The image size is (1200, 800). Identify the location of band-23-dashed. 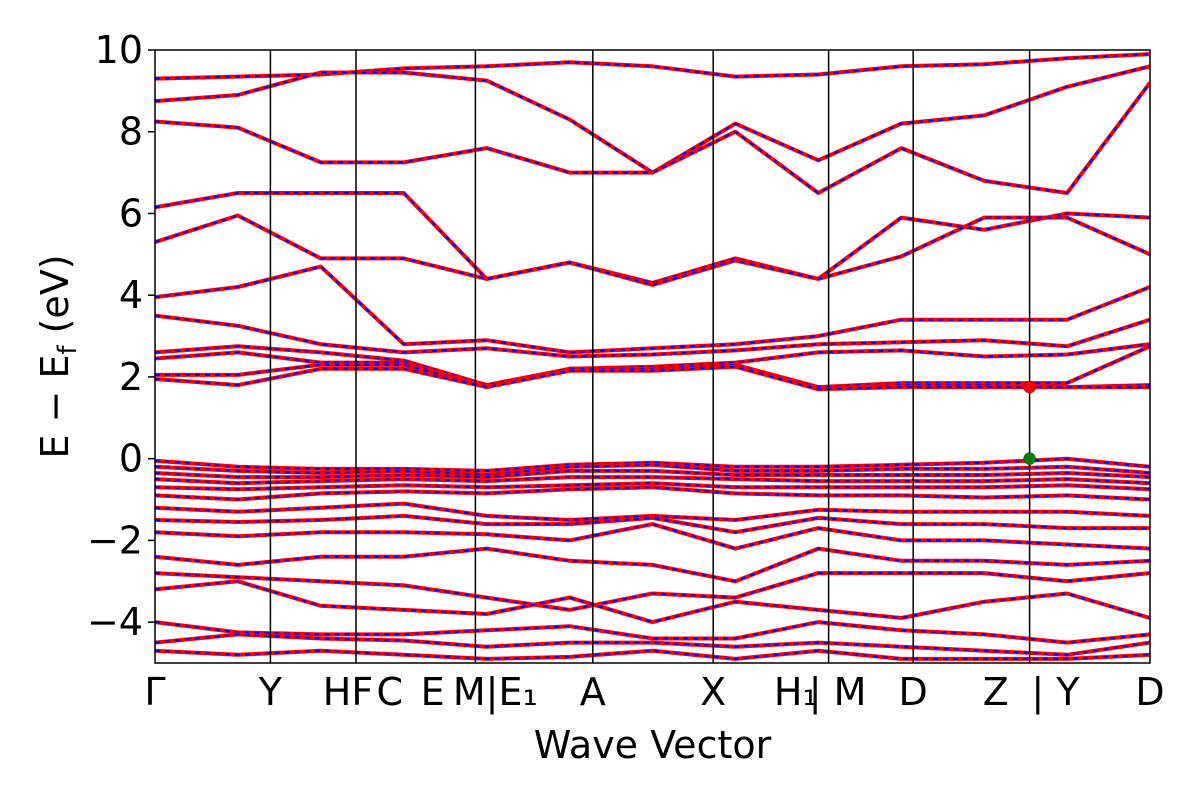
(652, 632).